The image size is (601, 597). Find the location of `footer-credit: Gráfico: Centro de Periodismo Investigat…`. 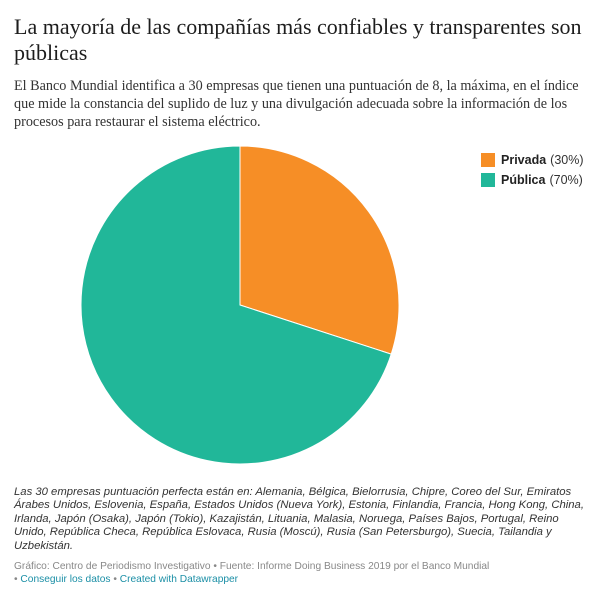

footer-credit: Gráfico: Centro de Periodismo Investigat… is located at coordinates (112, 566).